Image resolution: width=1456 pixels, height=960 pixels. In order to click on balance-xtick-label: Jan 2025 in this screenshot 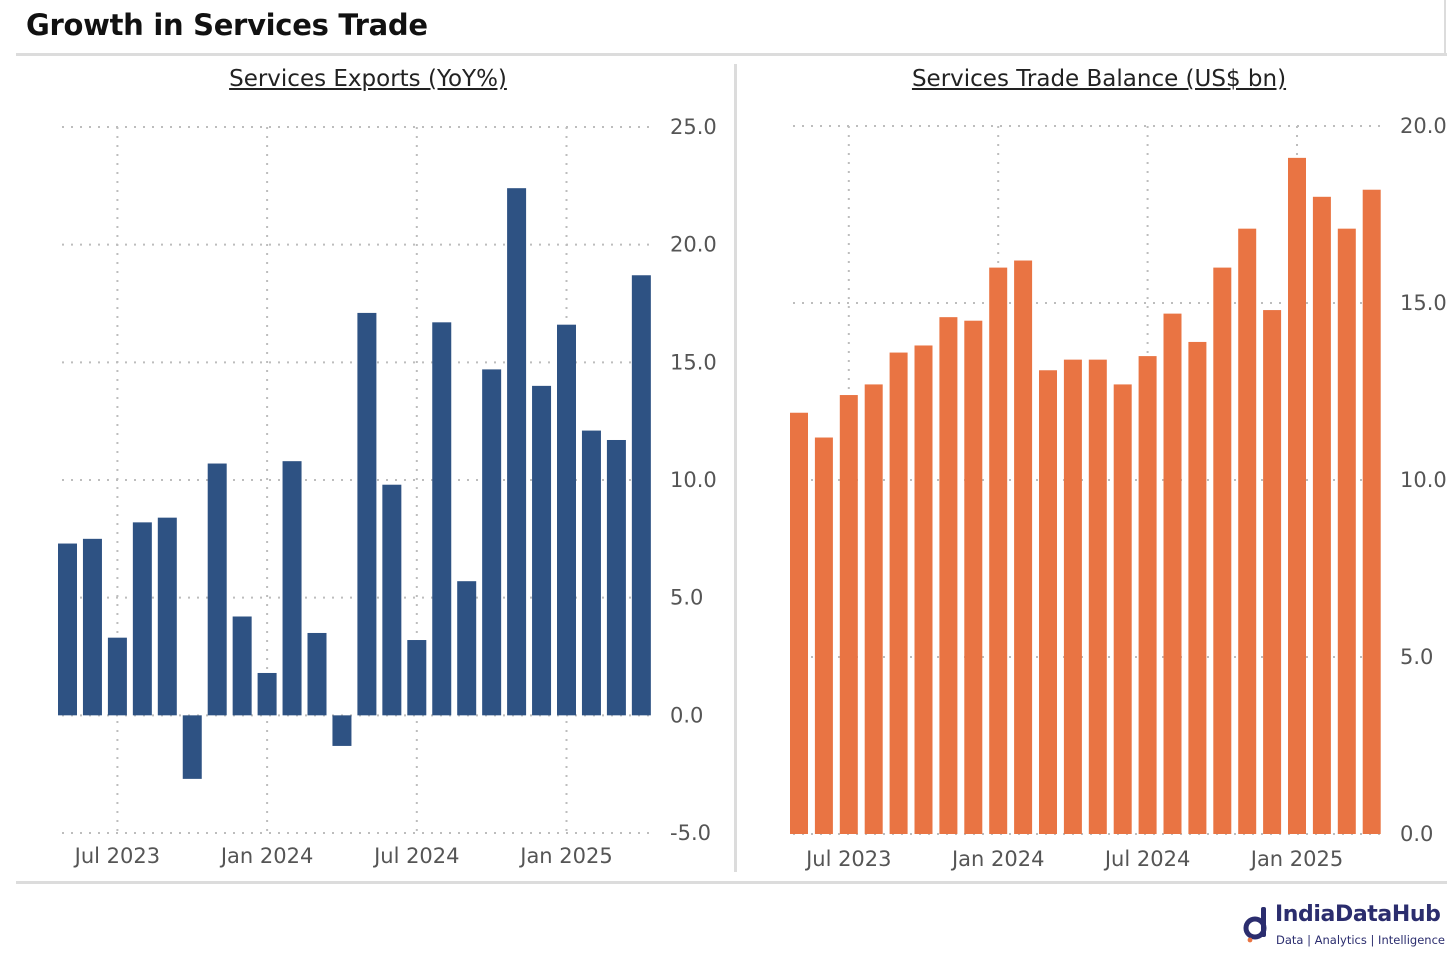, I will do `click(1296, 859)`.